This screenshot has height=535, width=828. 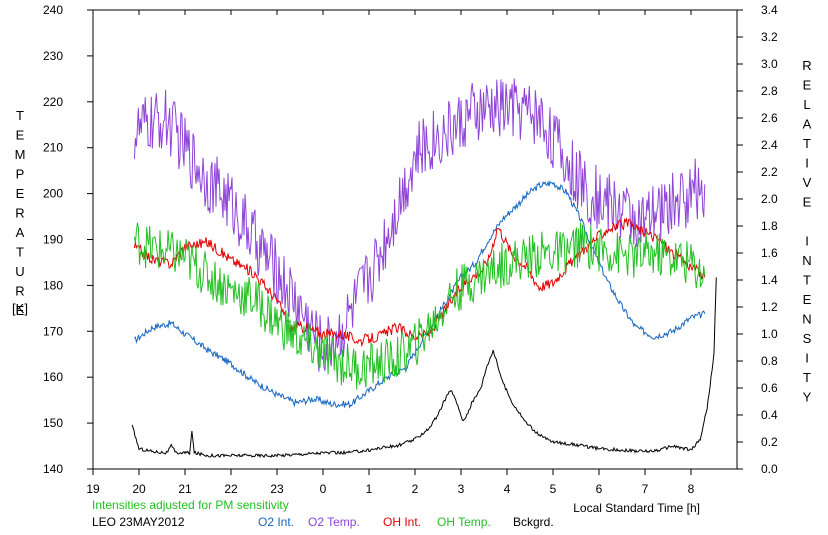 I want to click on y-left-tick-label: 210, so click(x=53, y=148).